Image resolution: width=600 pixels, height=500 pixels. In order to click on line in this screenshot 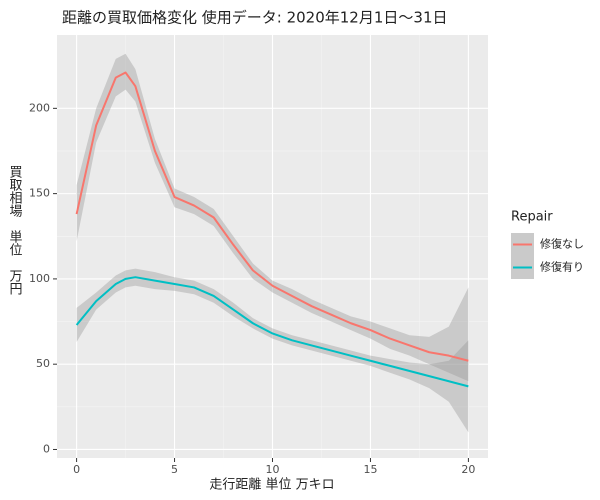, I will do `click(272, 332)`.